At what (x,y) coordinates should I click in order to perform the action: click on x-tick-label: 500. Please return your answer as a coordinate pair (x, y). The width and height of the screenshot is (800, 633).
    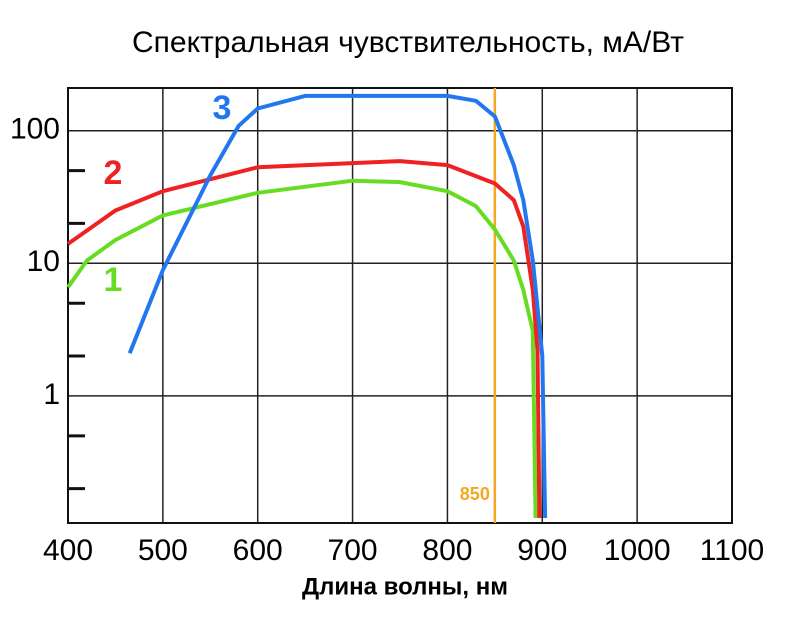
    Looking at the image, I should click on (163, 550).